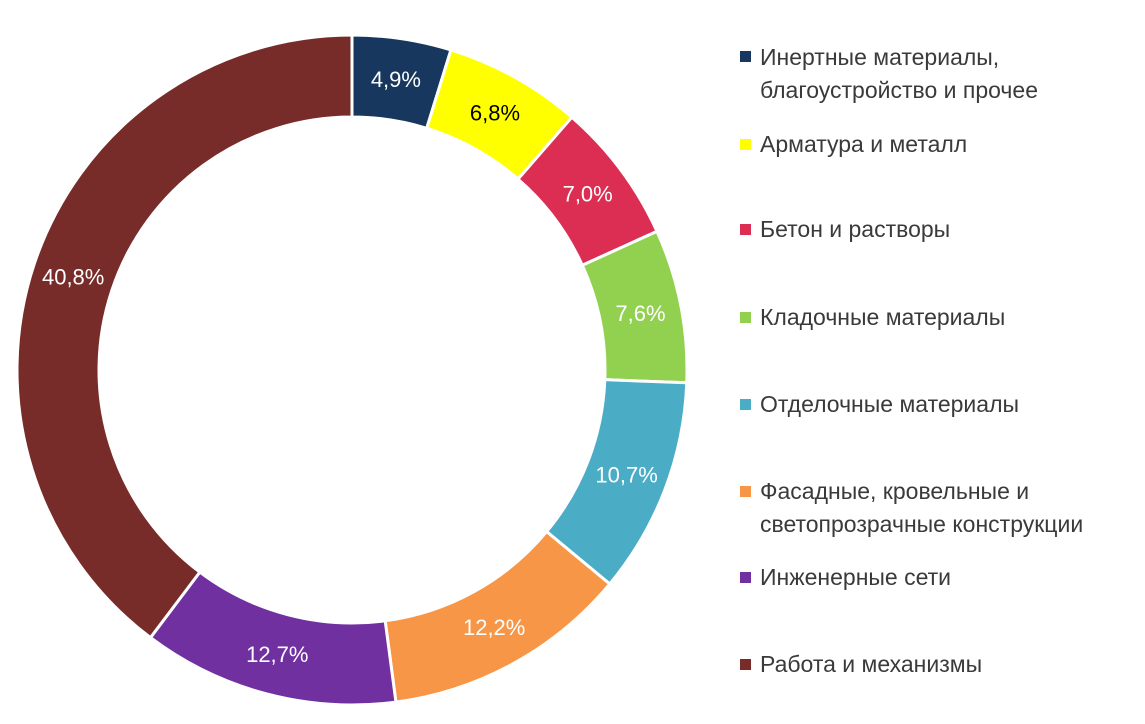  I want to click on legend-label-8: Работа и механизмы, so click(871, 664).